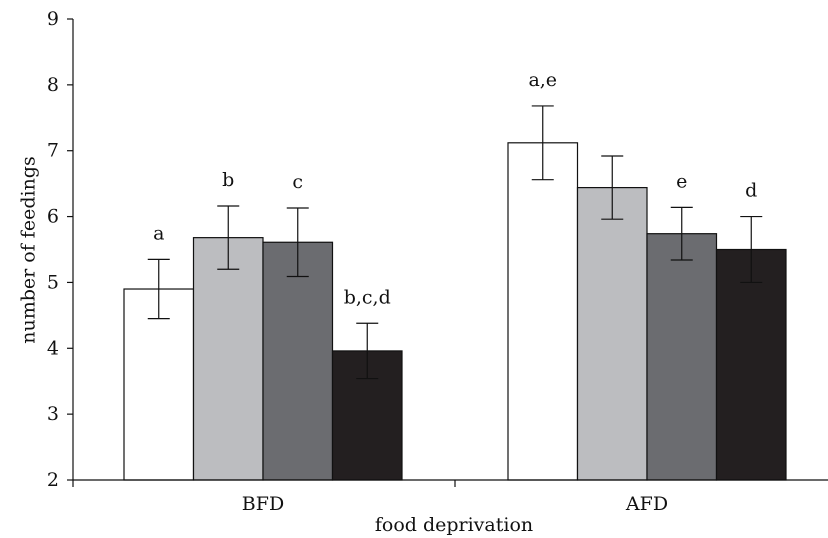 The image size is (828, 538). What do you see at coordinates (53, 217) in the screenshot?
I see `y-tick-label: 6` at bounding box center [53, 217].